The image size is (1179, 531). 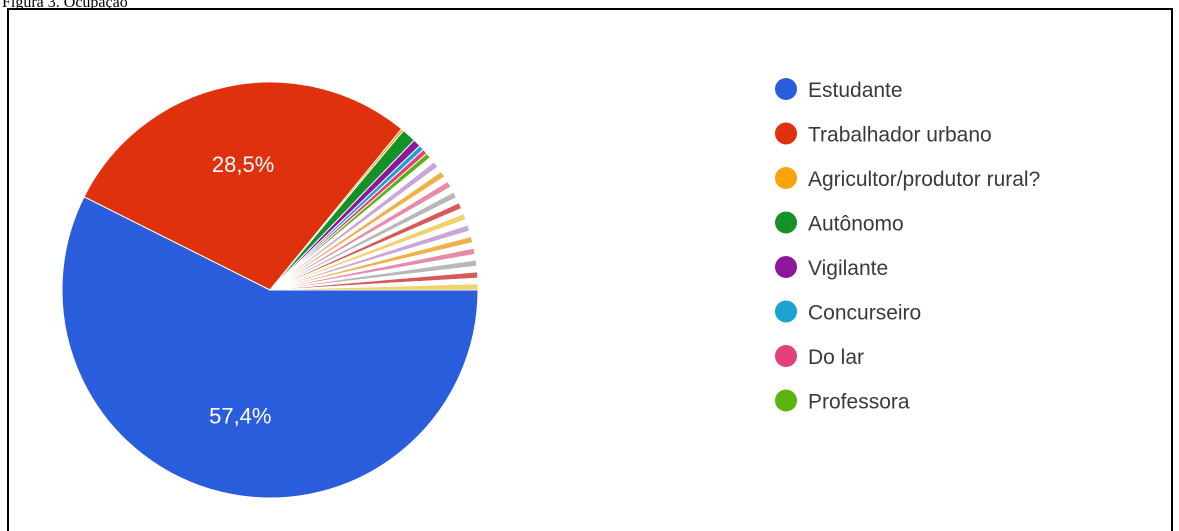 What do you see at coordinates (864, 313) in the screenshot?
I see `legend-label: Concurseiro` at bounding box center [864, 313].